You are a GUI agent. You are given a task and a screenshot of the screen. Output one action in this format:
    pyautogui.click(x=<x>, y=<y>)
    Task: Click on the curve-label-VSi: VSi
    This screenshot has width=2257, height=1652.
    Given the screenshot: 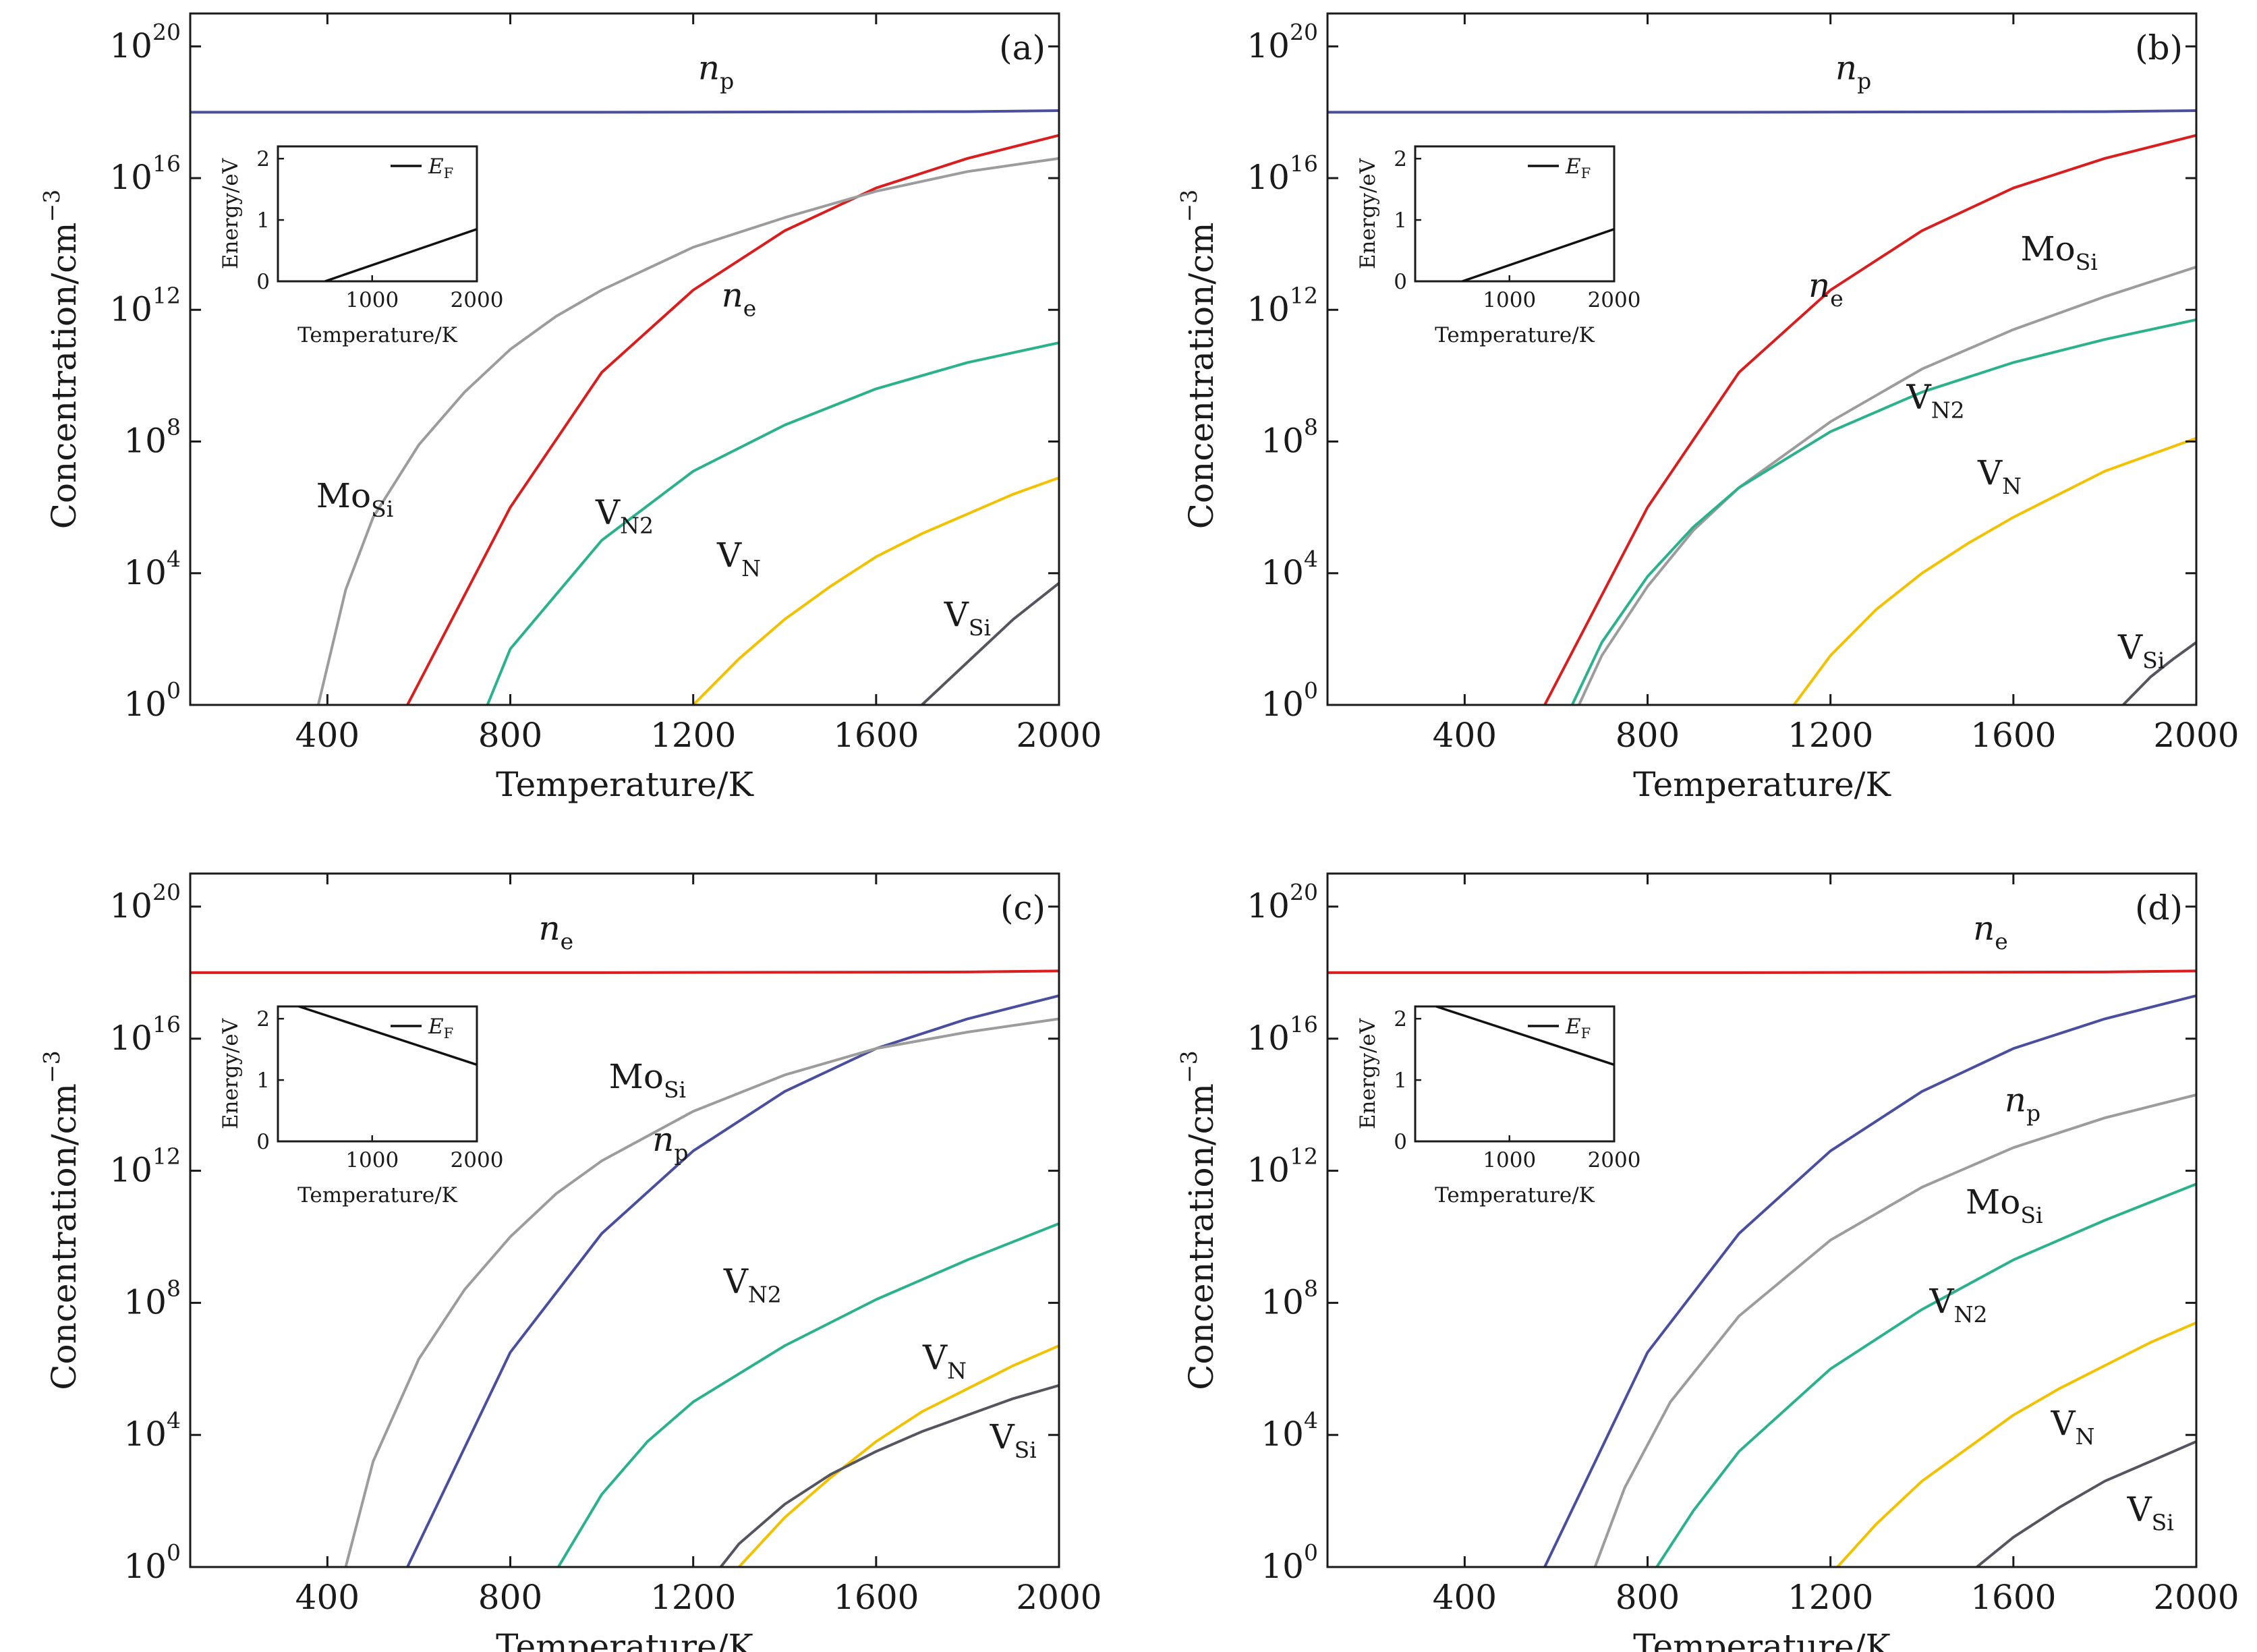 What is the action you would take?
    pyautogui.click(x=2150, y=1512)
    